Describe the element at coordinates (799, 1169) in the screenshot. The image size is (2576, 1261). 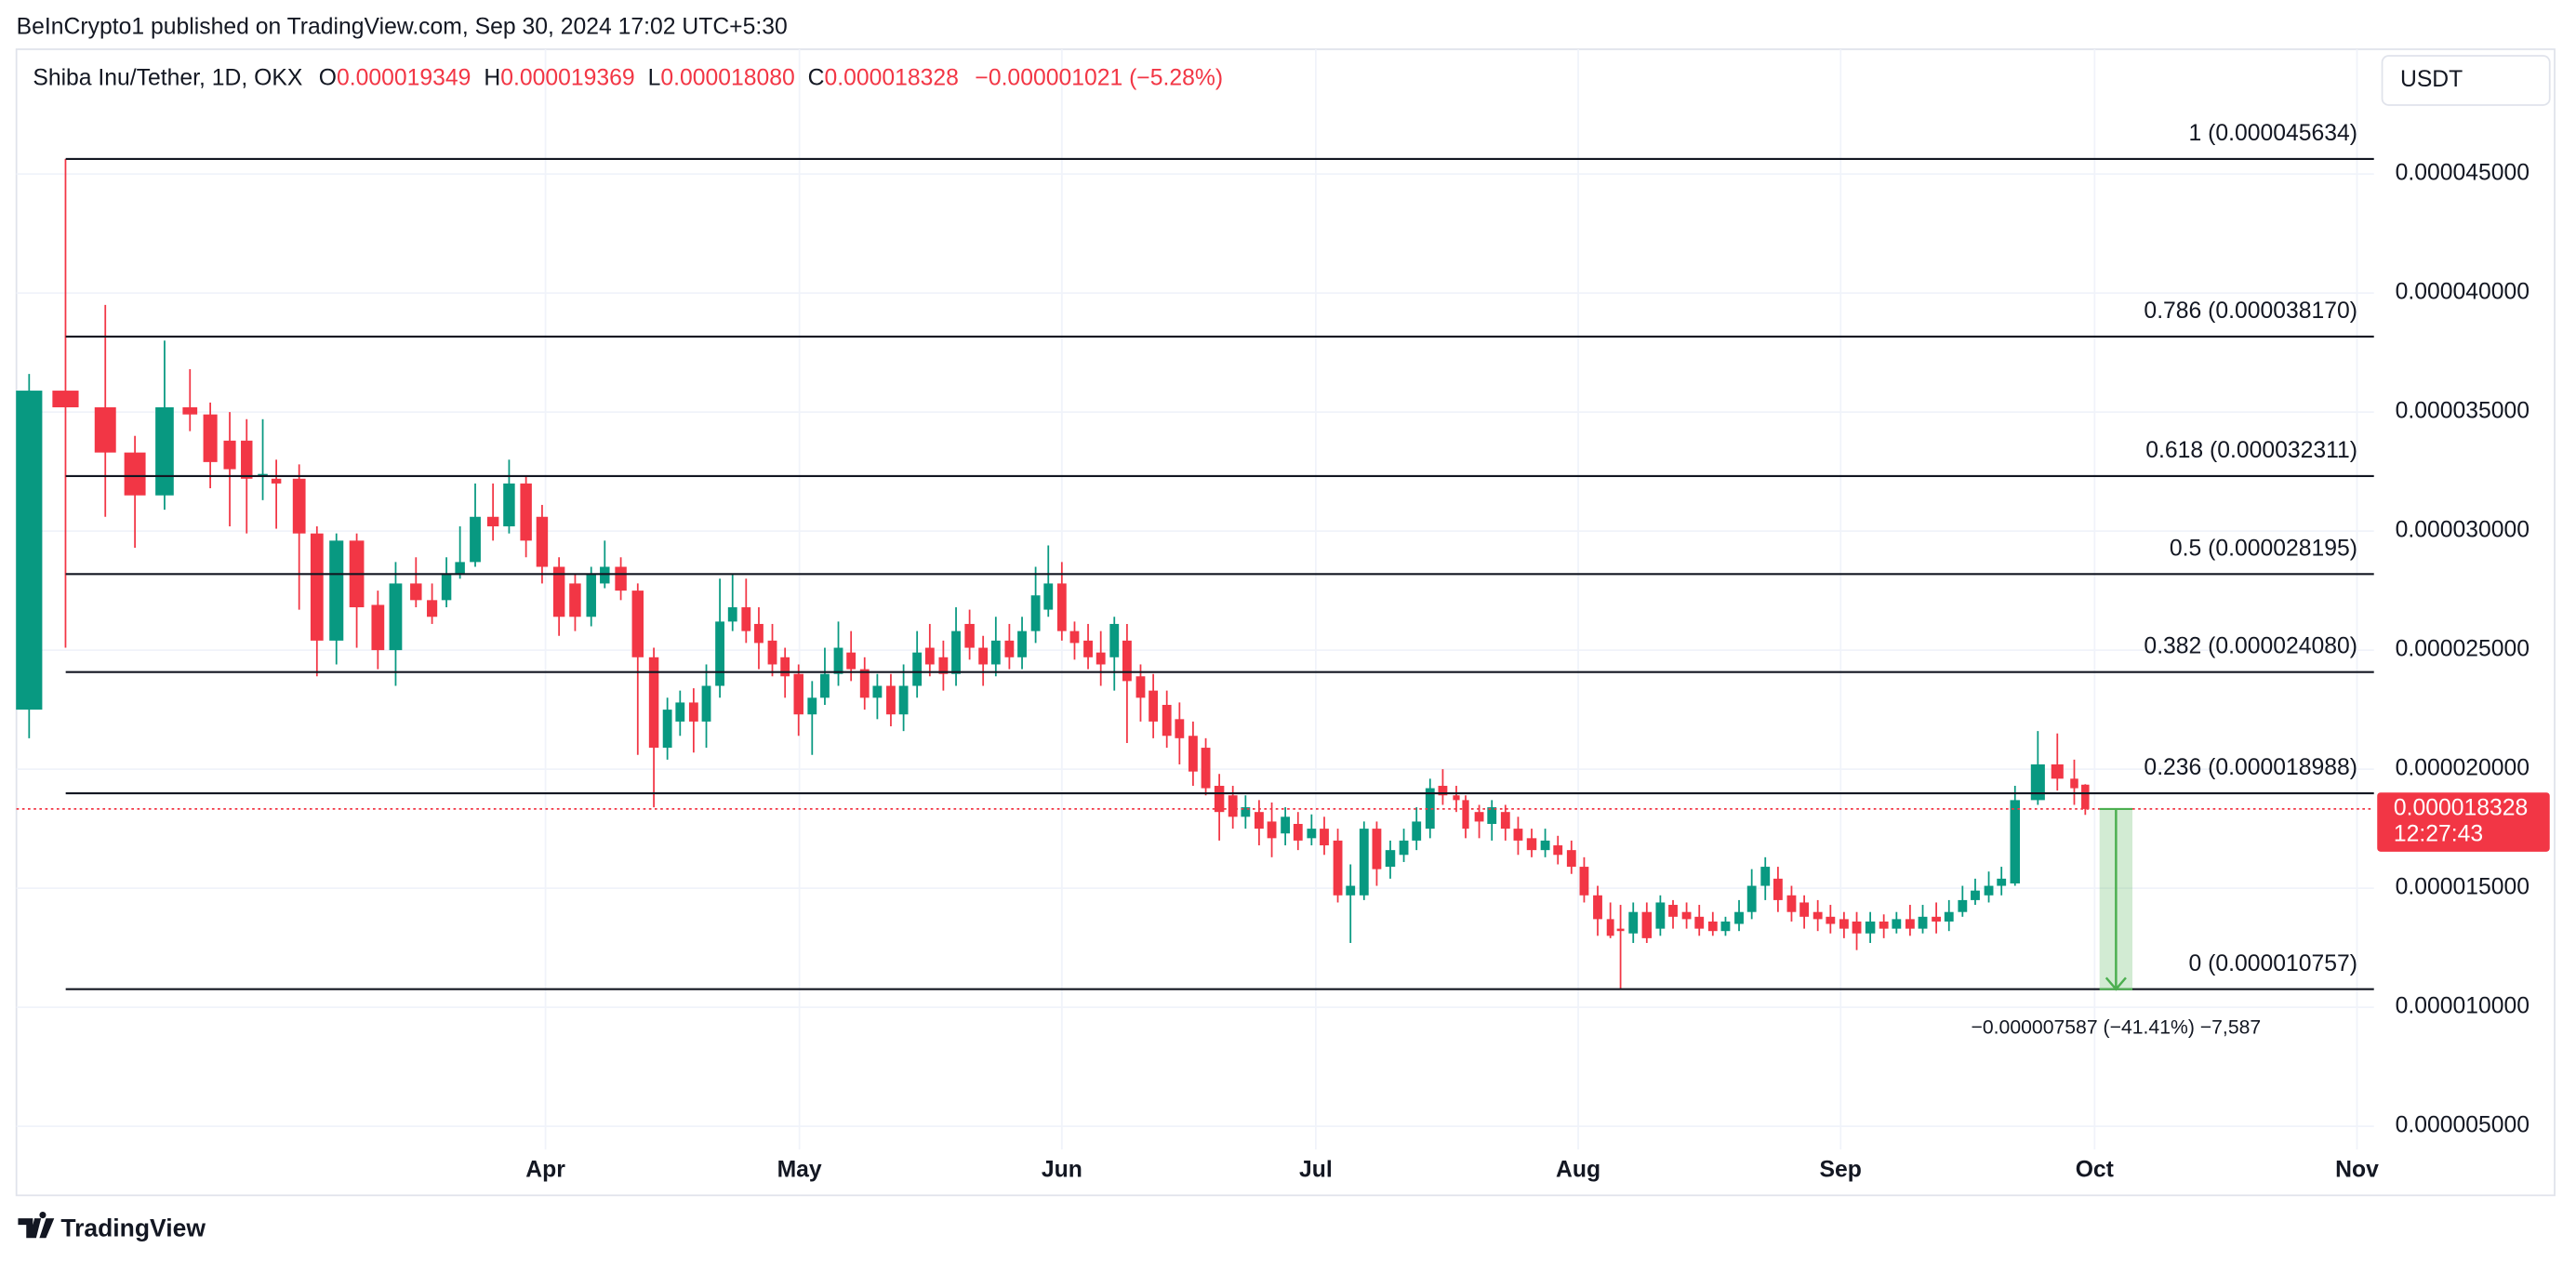
I see `x-tick-label: May` at that location.